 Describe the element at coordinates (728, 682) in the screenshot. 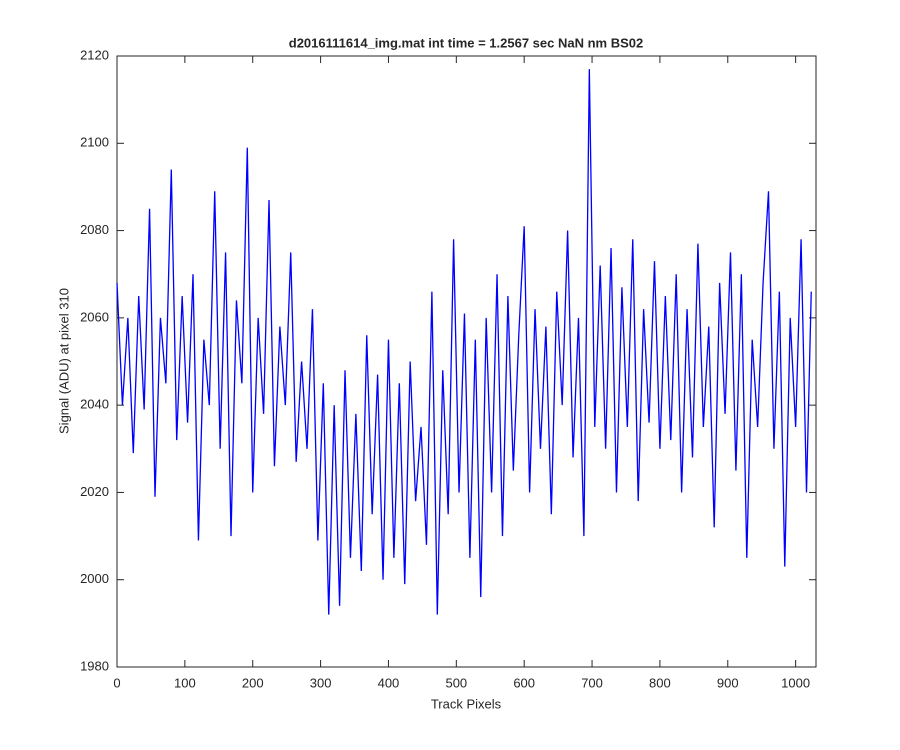

I see `x-tick-label: 900` at that location.